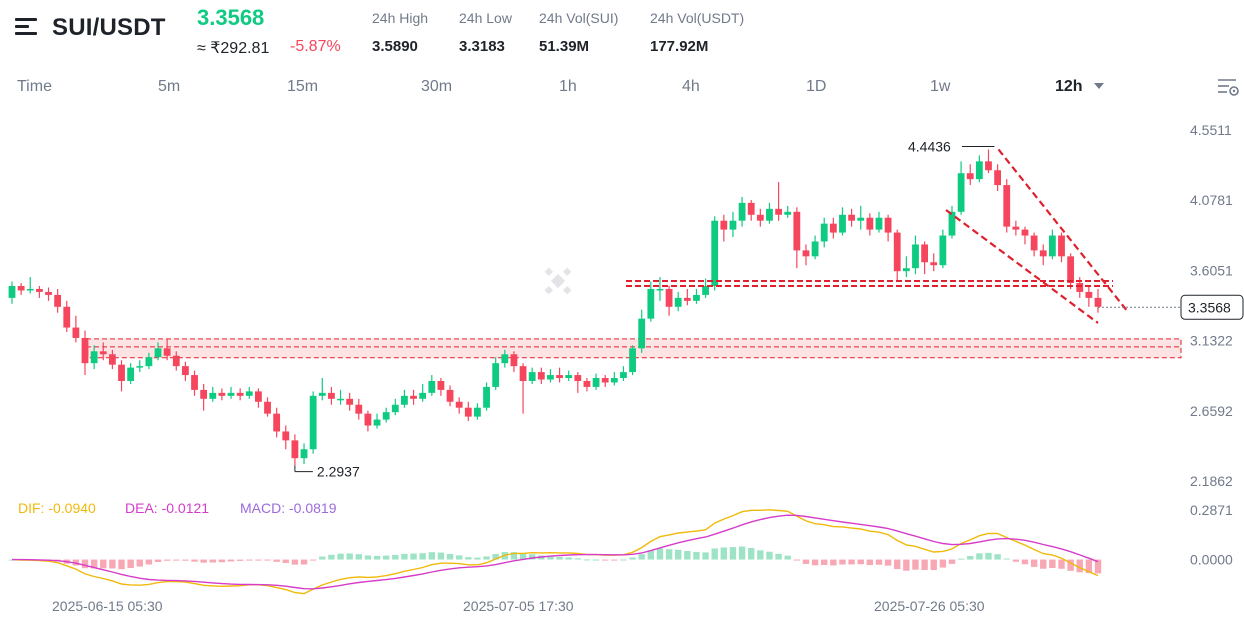 The height and width of the screenshot is (630, 1244). Describe the element at coordinates (1211, 270) in the screenshot. I see `y-tick-label: 3.6051` at that location.